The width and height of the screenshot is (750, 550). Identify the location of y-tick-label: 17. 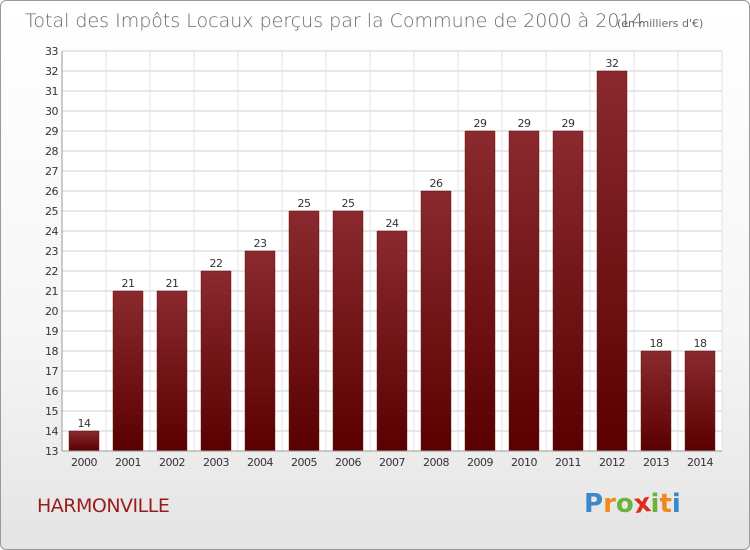
(51, 371).